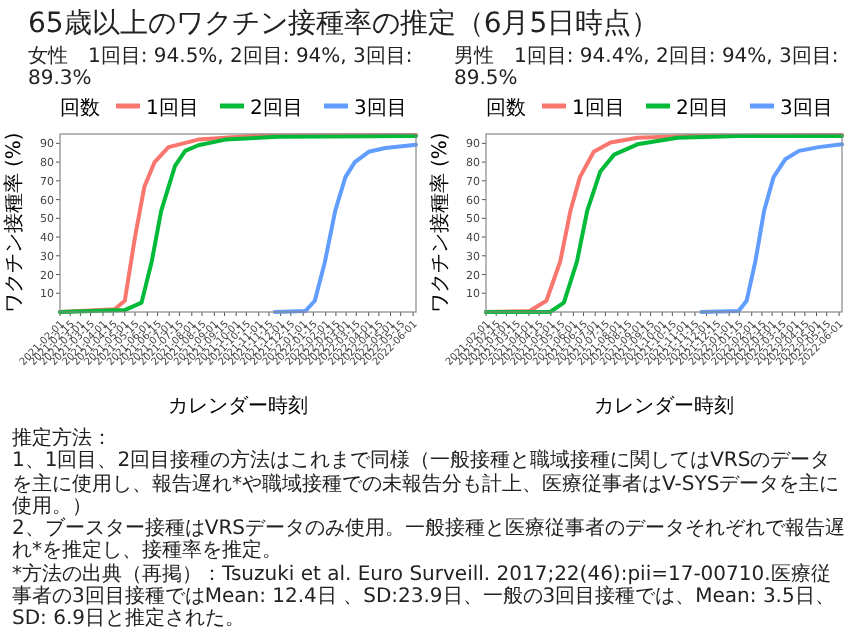 This screenshot has width=854, height=640. What do you see at coordinates (220, 68) in the screenshot?
I see `chart-subtitle: 女性 1回目: 94.5%, 2回目: 94%, 3回目: 89.3%` at bounding box center [220, 68].